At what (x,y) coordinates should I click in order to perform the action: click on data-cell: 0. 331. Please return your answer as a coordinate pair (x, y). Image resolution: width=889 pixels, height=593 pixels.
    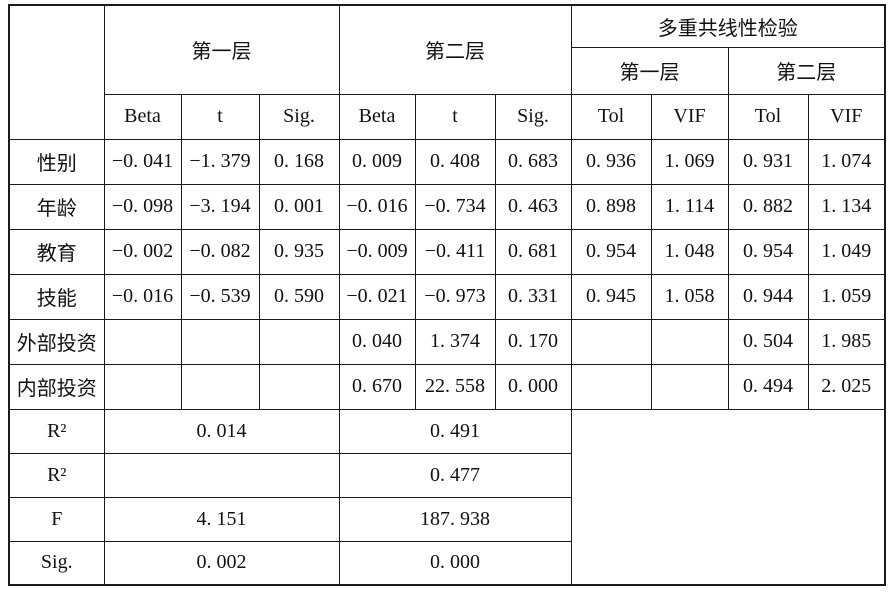
    Looking at the image, I should click on (533, 296).